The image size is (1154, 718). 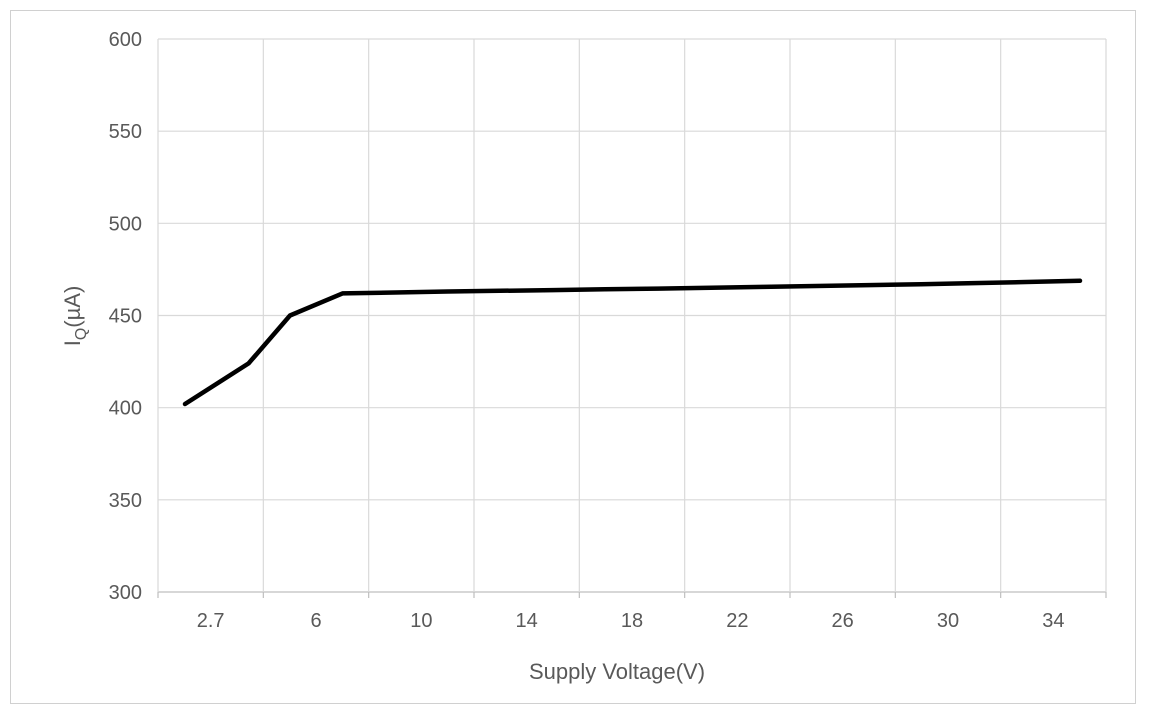 What do you see at coordinates (527, 621) in the screenshot?
I see `x-tick-label: 14` at bounding box center [527, 621].